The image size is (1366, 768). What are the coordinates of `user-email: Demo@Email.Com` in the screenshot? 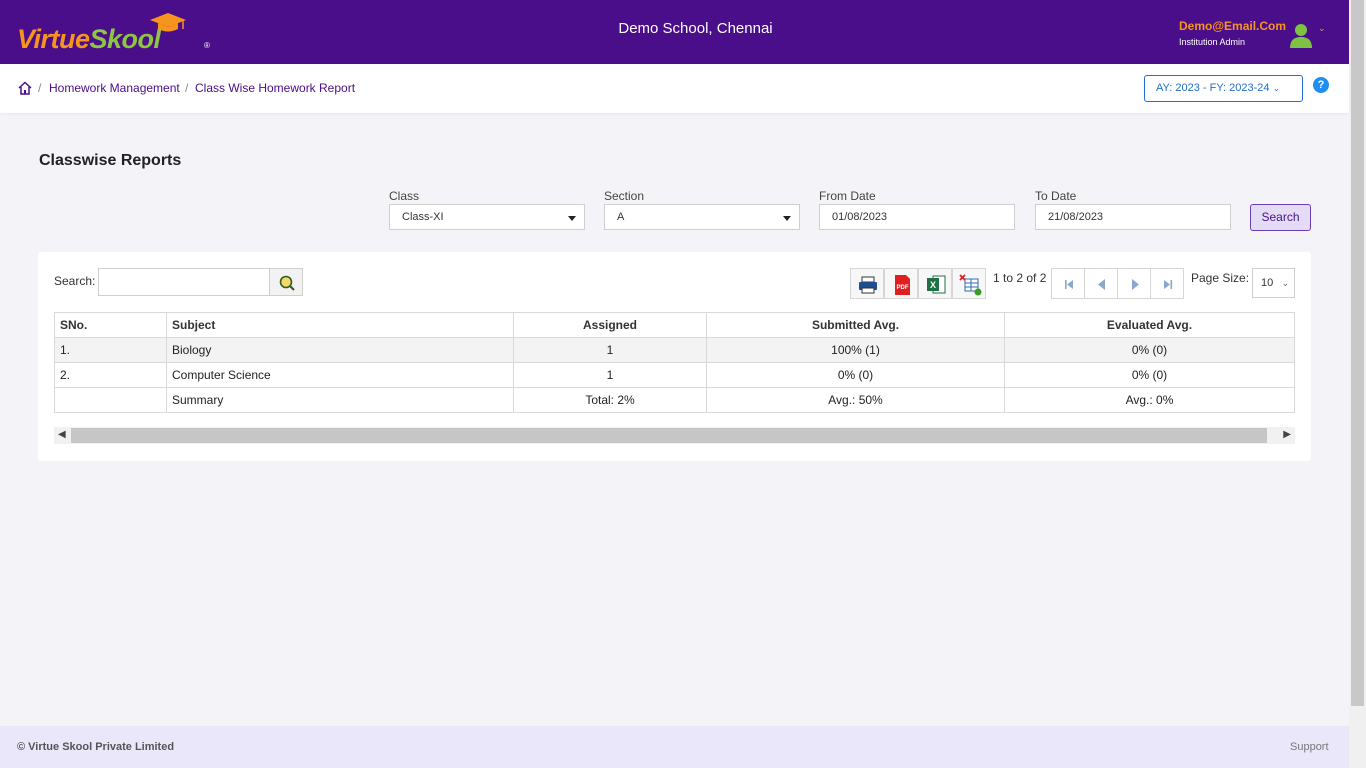 It's located at (1233, 26).